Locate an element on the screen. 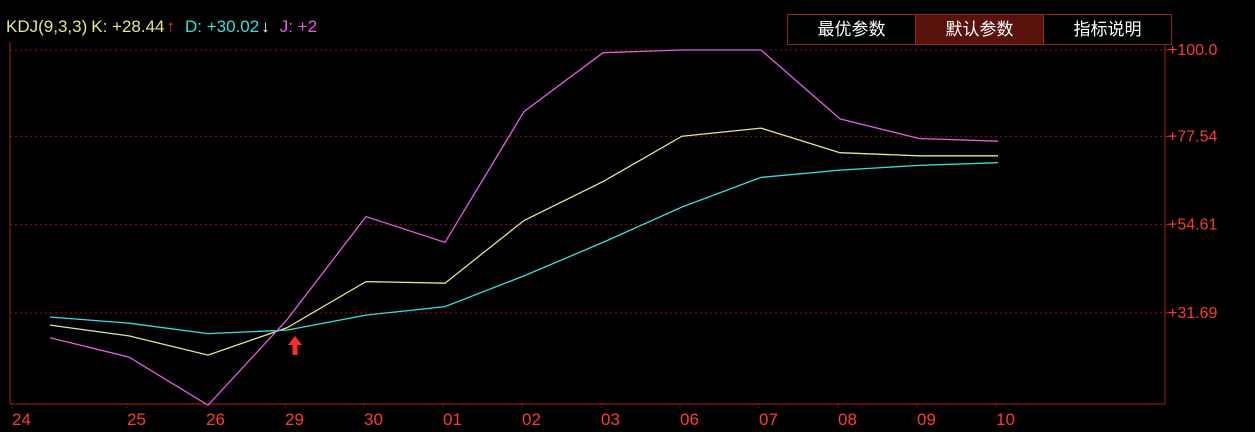 The height and width of the screenshot is (432, 1255). y-axis-ticks: +100.0 +77.54 +54.61 +31.69 is located at coordinates (1191, 182).